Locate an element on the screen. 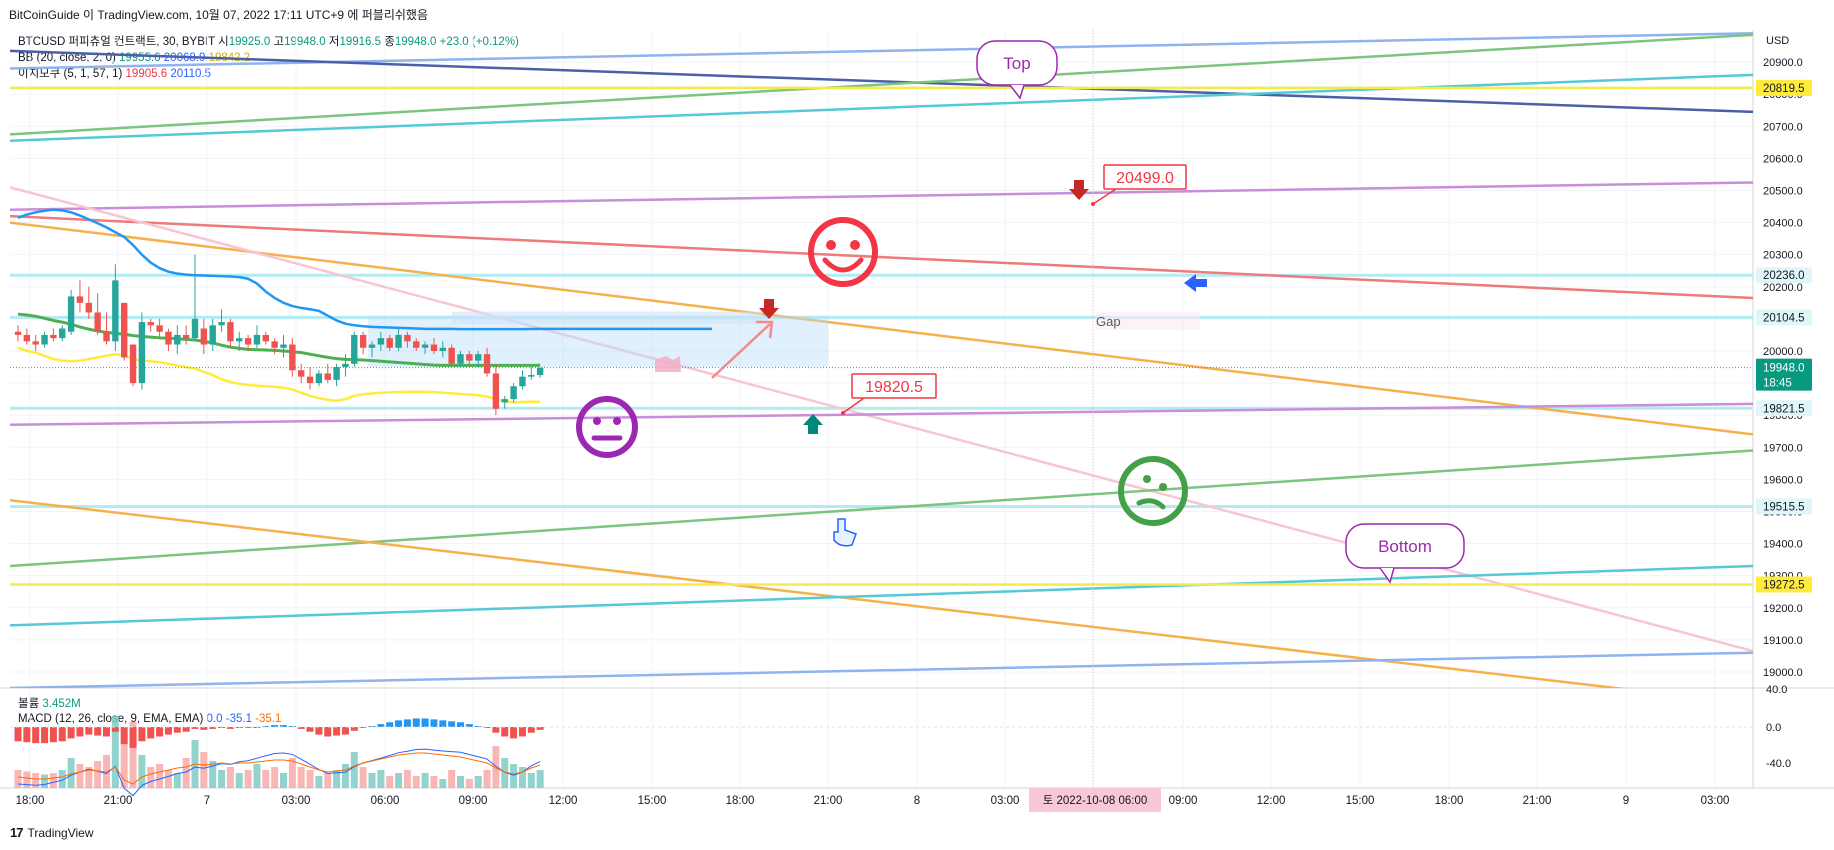  close-label: 종 is located at coordinates (389, 42).